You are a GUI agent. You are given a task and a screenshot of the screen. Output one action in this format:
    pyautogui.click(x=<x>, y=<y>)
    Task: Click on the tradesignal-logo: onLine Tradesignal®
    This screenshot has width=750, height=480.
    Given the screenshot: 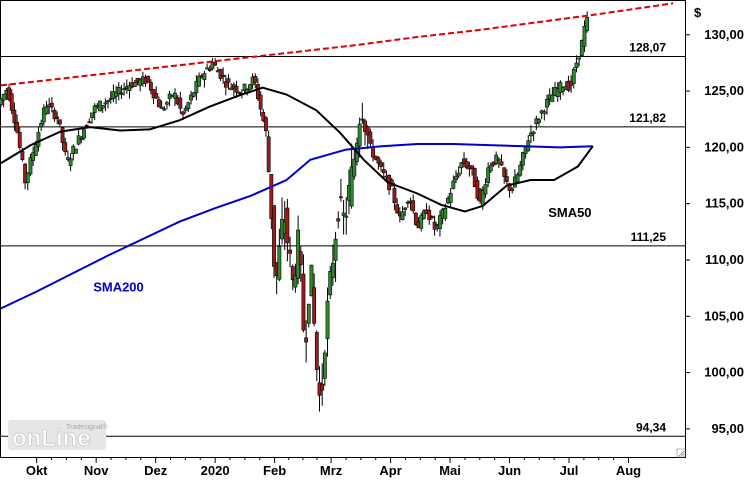 What is the action you would take?
    pyautogui.click(x=58, y=436)
    